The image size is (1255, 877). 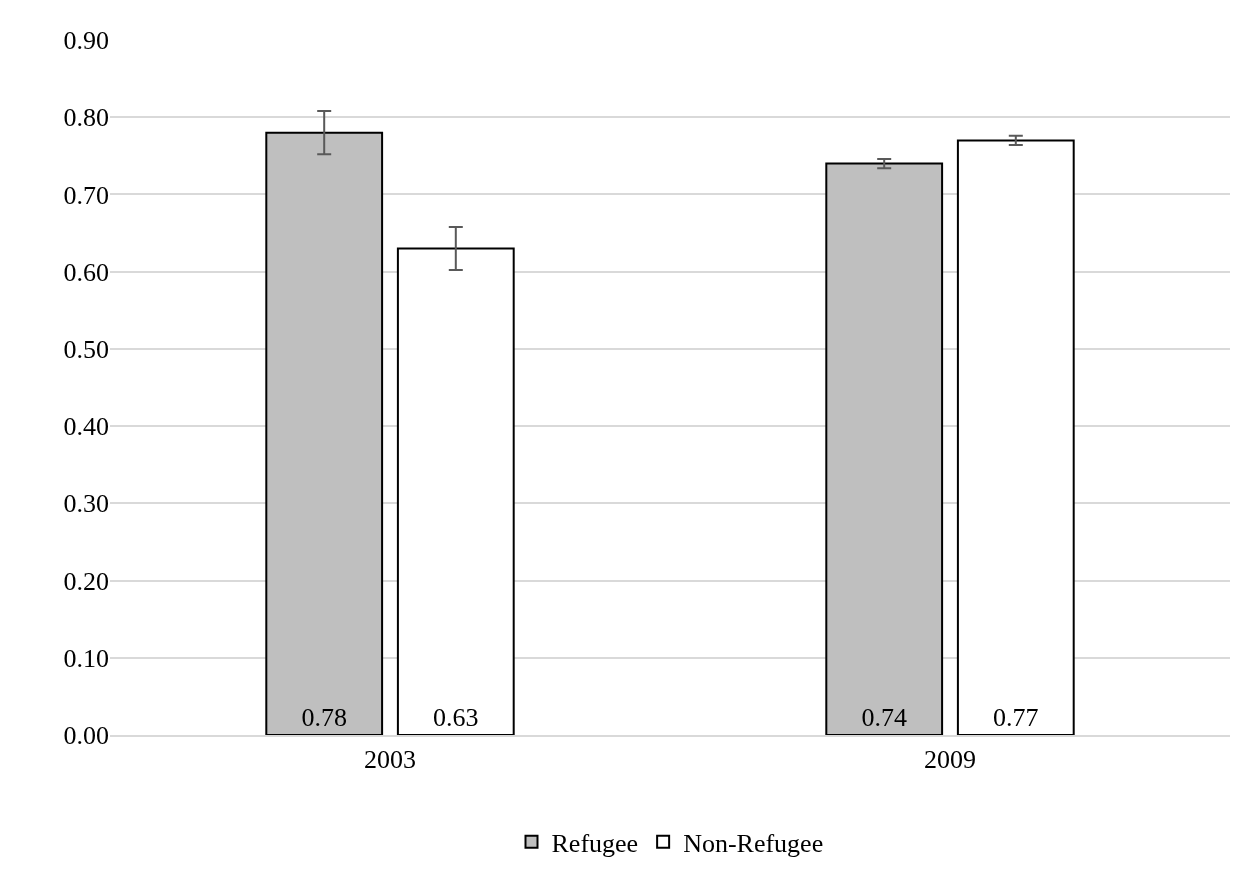 What do you see at coordinates (86, 736) in the screenshot?
I see `y-tick-label: 0.00` at bounding box center [86, 736].